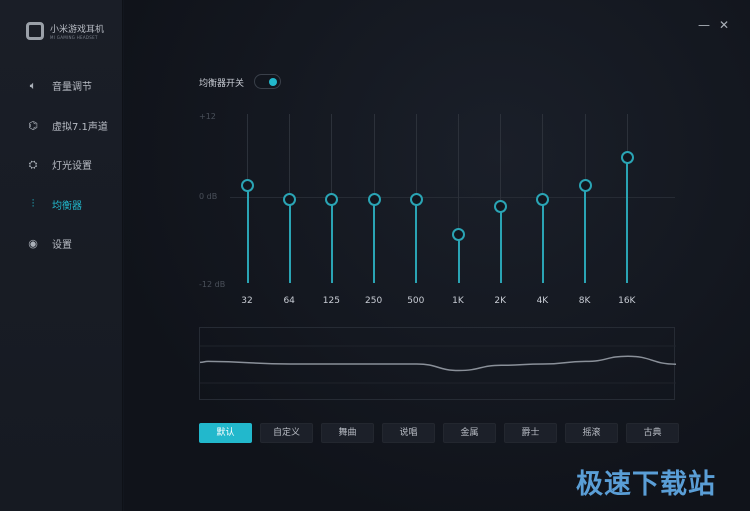 The width and height of the screenshot is (750, 511). Describe the element at coordinates (500, 301) in the screenshot. I see `freq-label: 2K` at that location.